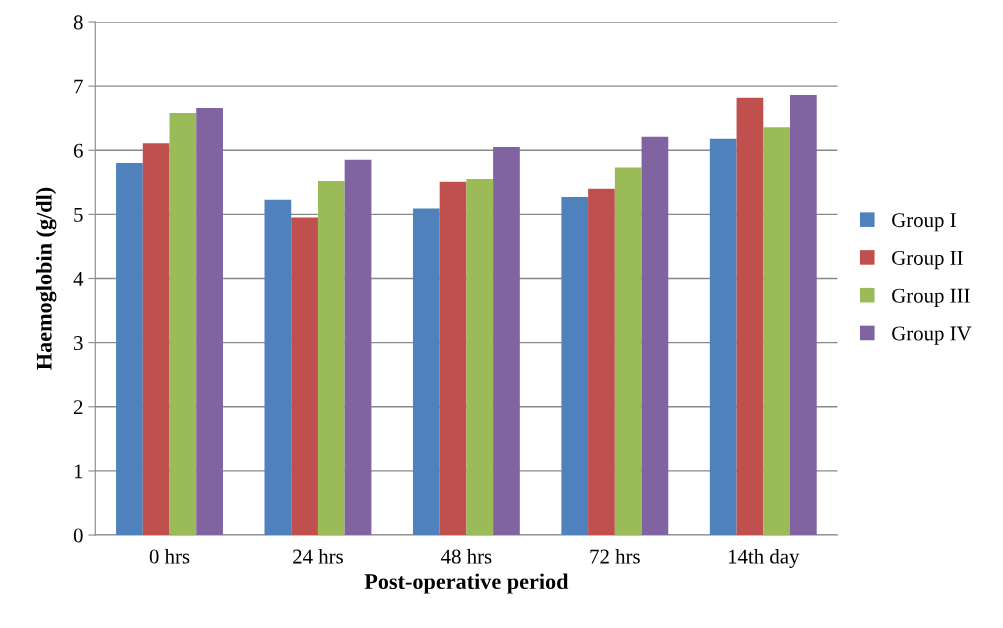 The height and width of the screenshot is (628, 1003). Describe the element at coordinates (932, 335) in the screenshot. I see `legend-label: Group IV` at that location.